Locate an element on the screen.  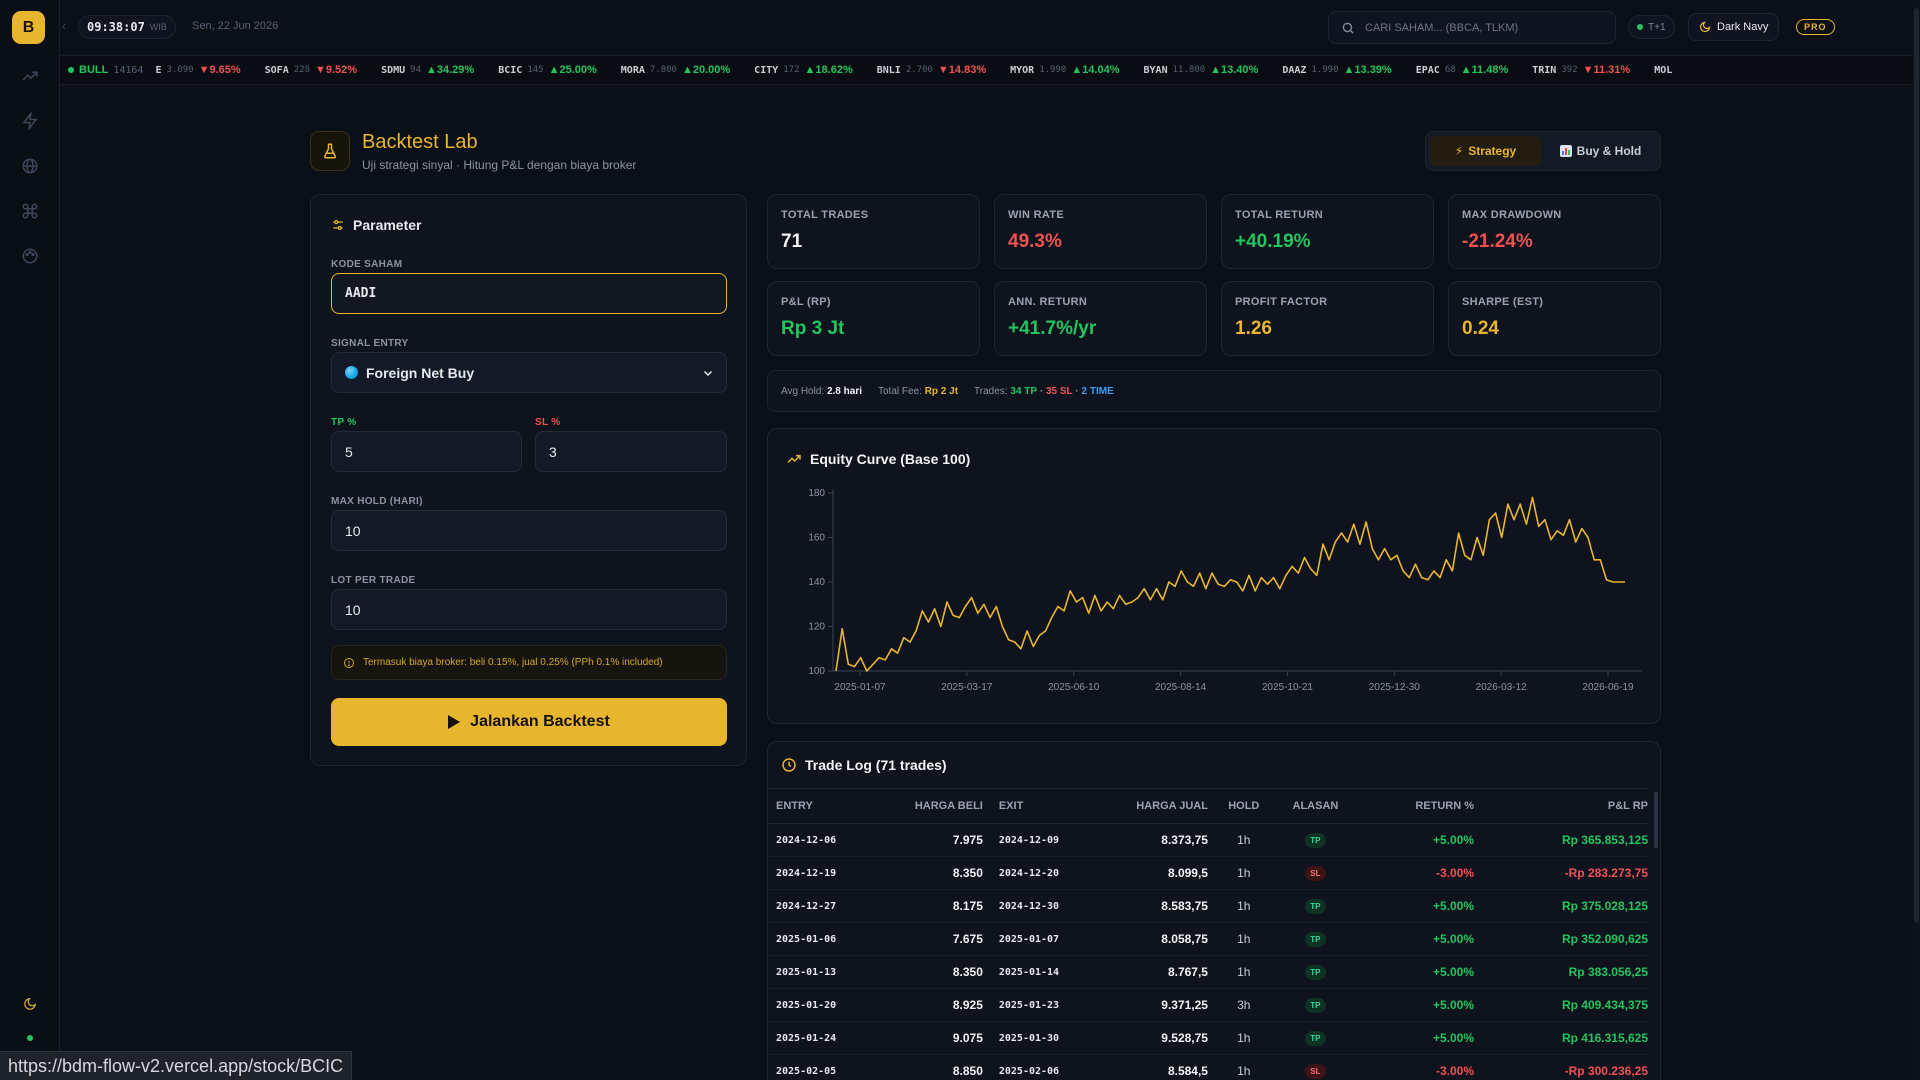
moon-icon is located at coordinates (30, 1004).